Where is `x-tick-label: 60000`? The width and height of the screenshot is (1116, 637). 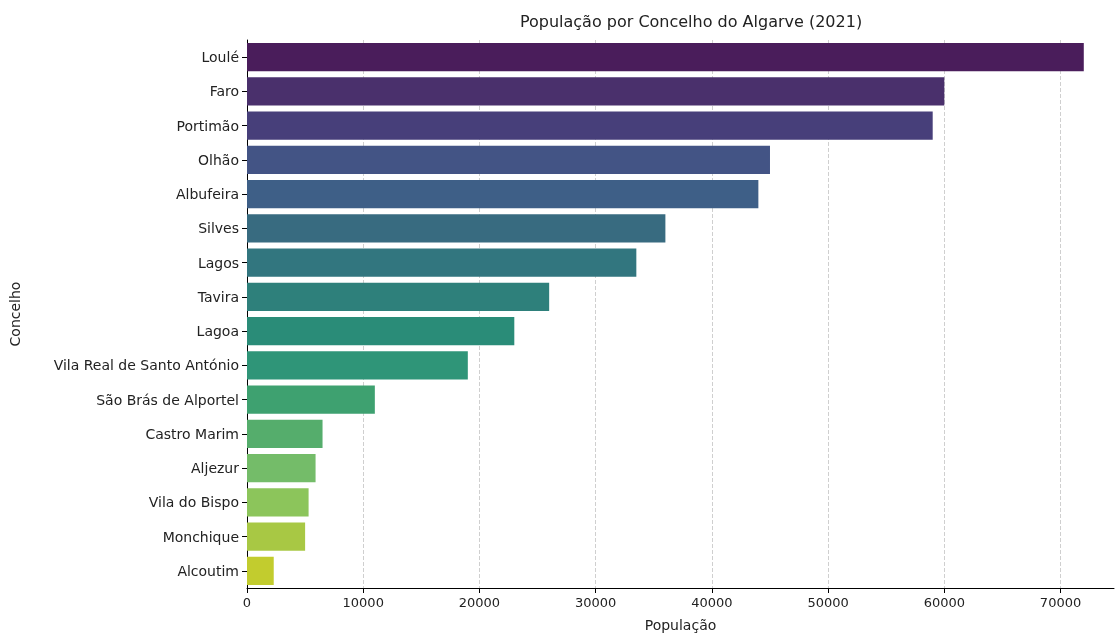
x-tick-label: 60000 is located at coordinates (944, 602).